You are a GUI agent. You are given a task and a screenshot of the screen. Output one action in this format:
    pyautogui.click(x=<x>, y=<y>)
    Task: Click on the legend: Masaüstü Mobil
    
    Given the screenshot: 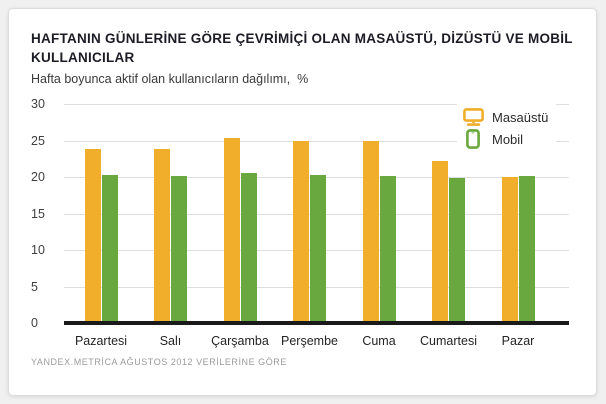 What is the action you would take?
    pyautogui.click(x=507, y=129)
    